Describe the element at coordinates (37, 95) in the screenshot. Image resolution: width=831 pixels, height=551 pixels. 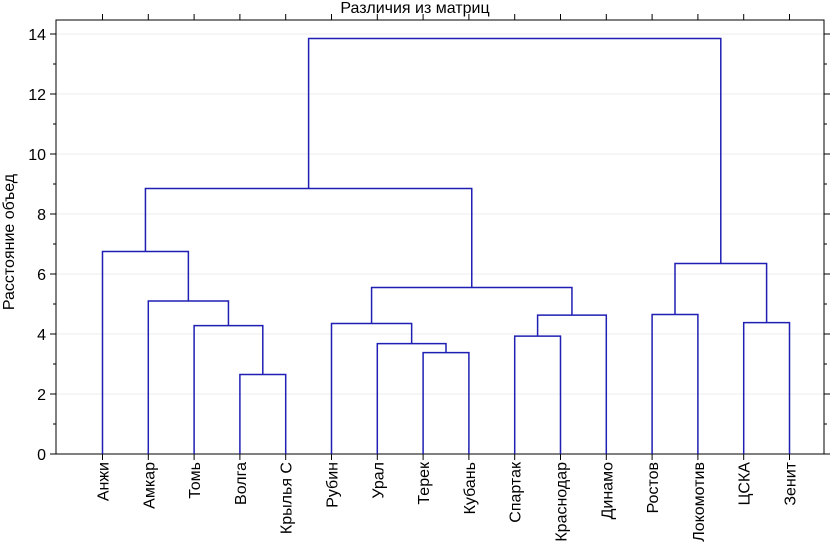
I see `y-tick-label: 12` at that location.